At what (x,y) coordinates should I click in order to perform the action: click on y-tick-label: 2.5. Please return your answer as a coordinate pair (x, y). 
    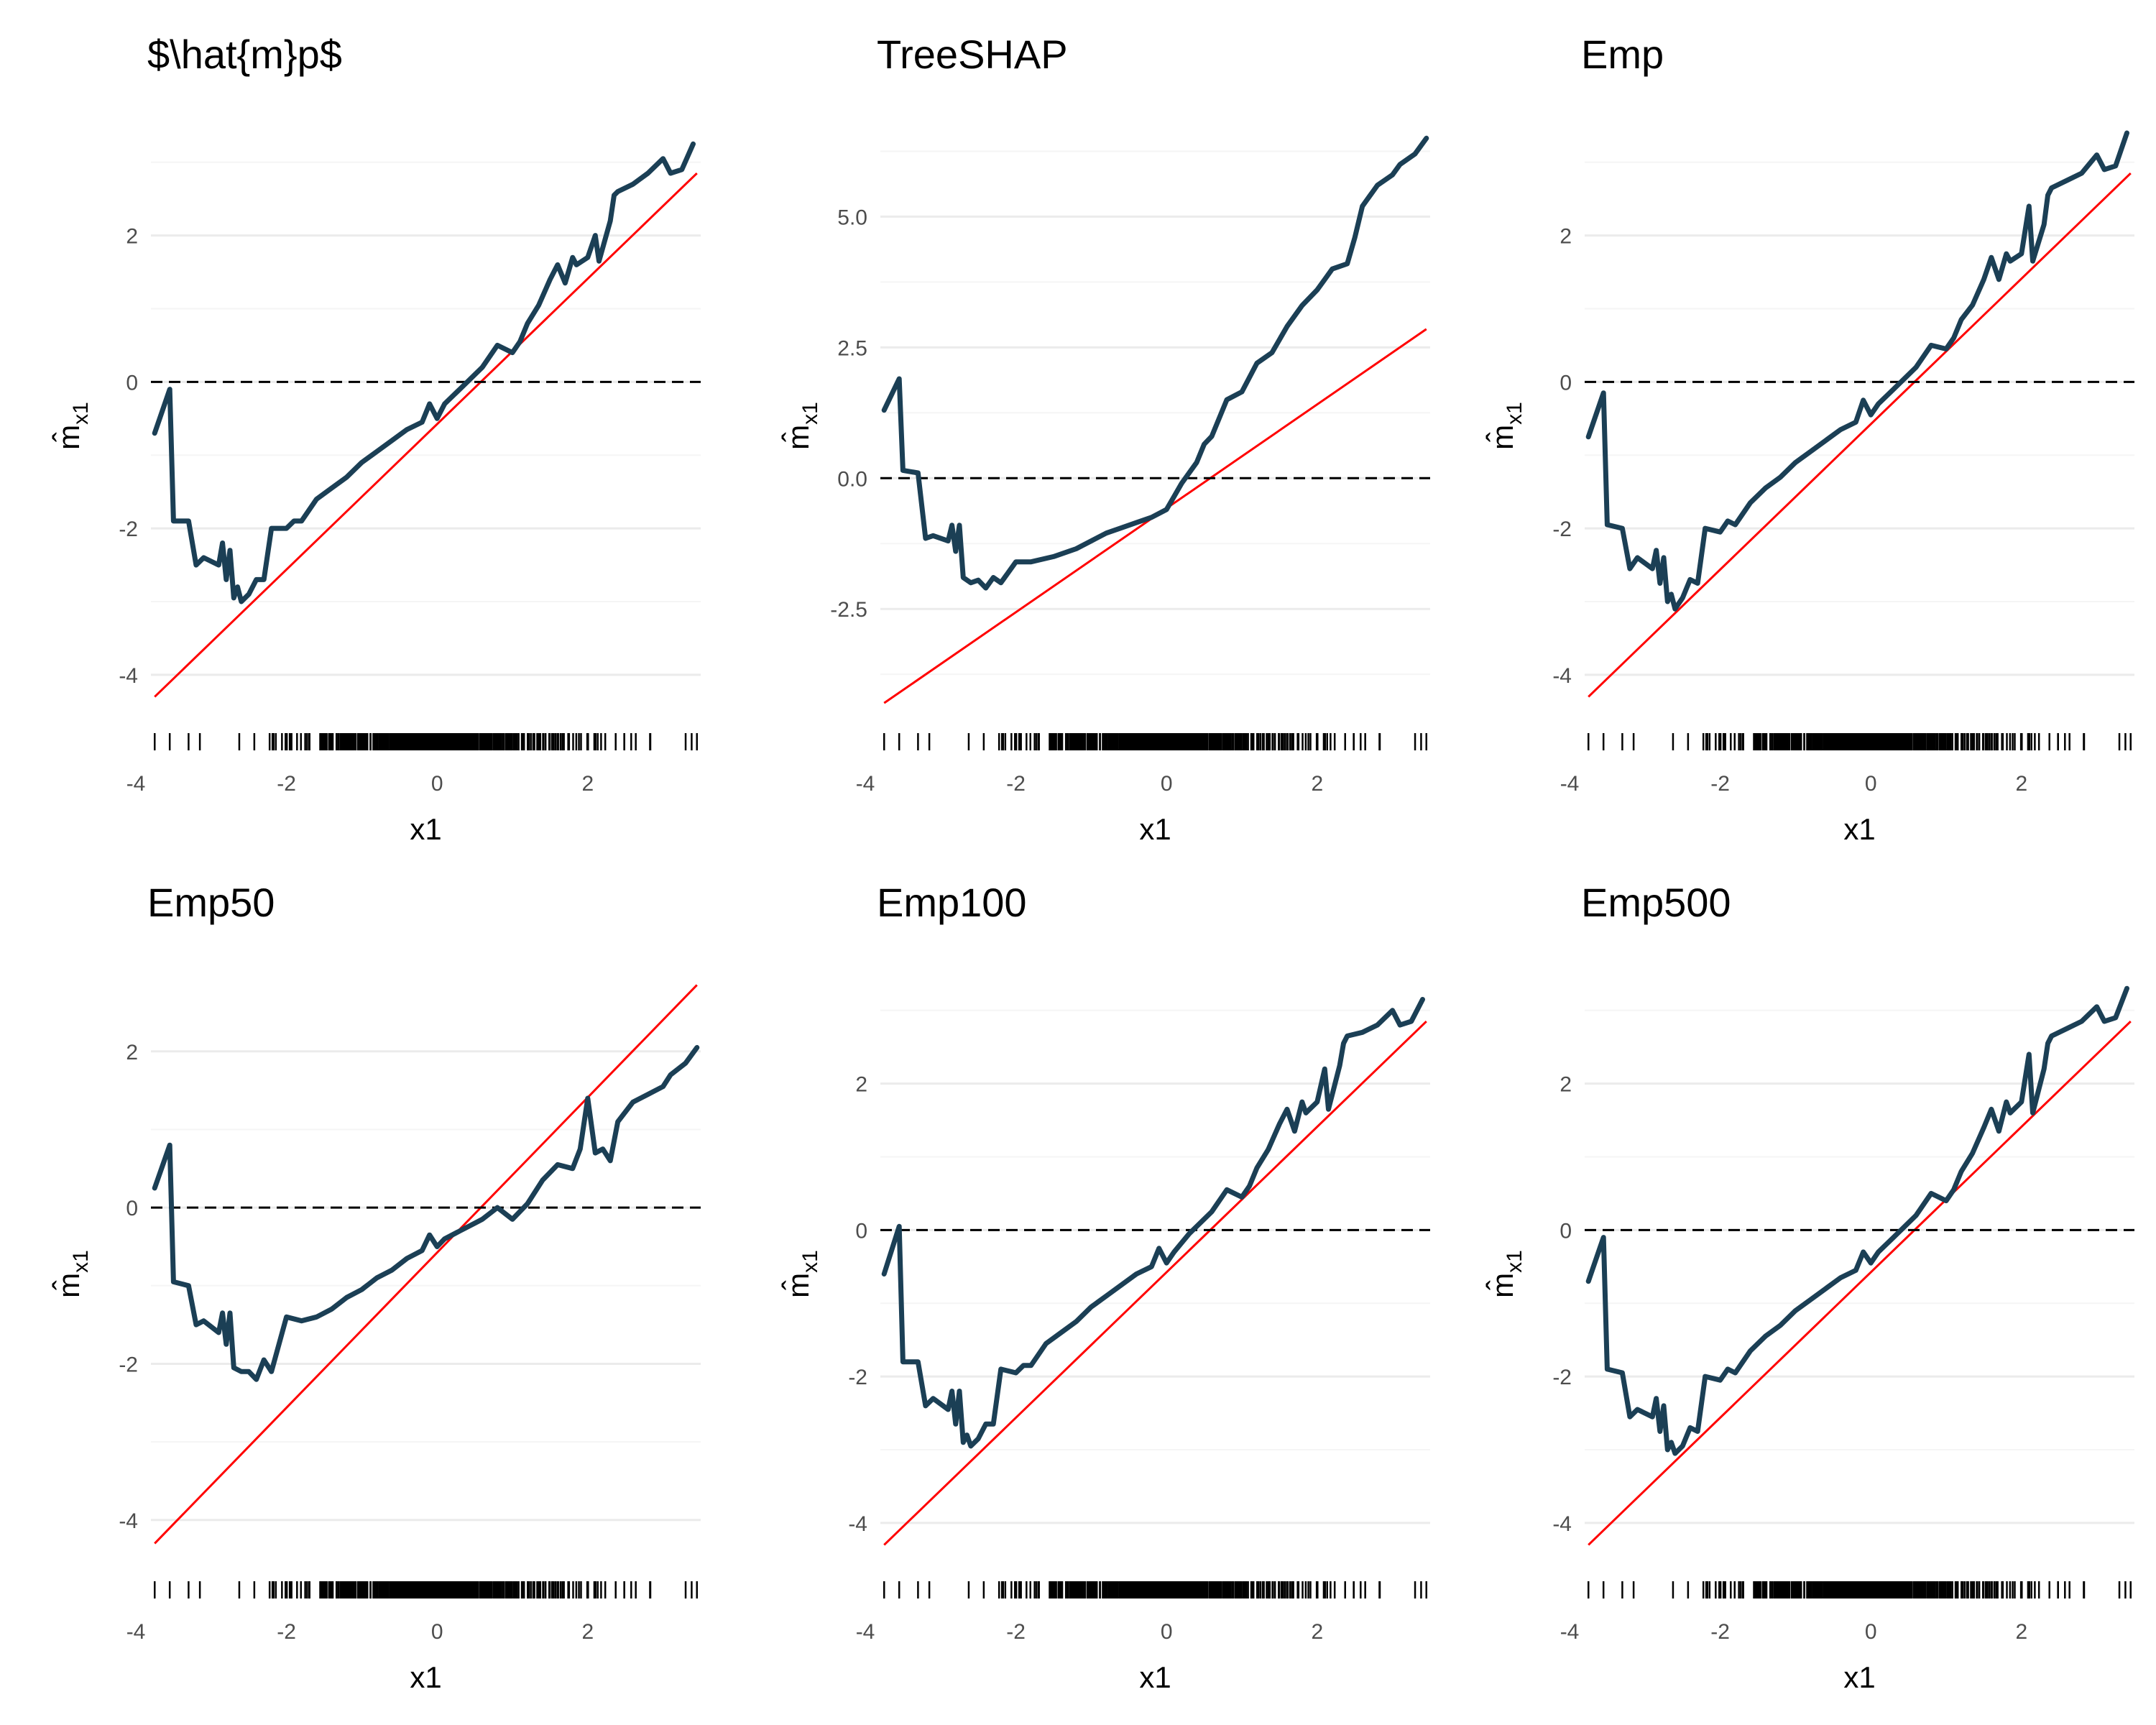
    Looking at the image, I should click on (852, 348).